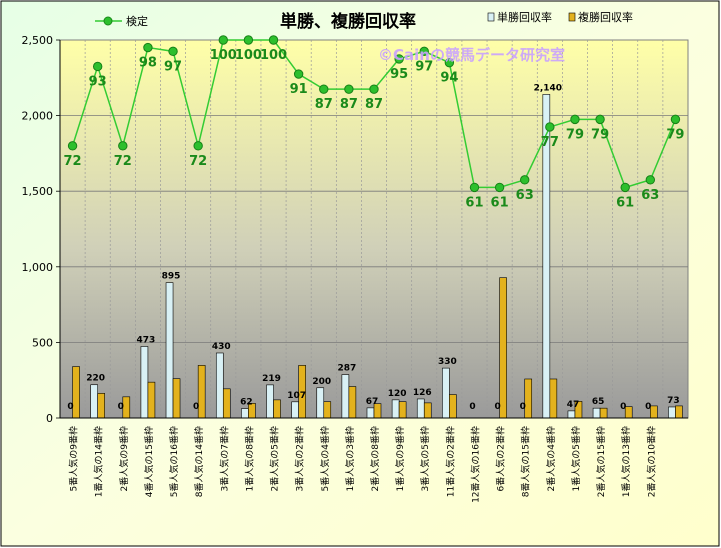  Describe the element at coordinates (49, 418) in the screenshot. I see `y-tick-label: 0` at that location.